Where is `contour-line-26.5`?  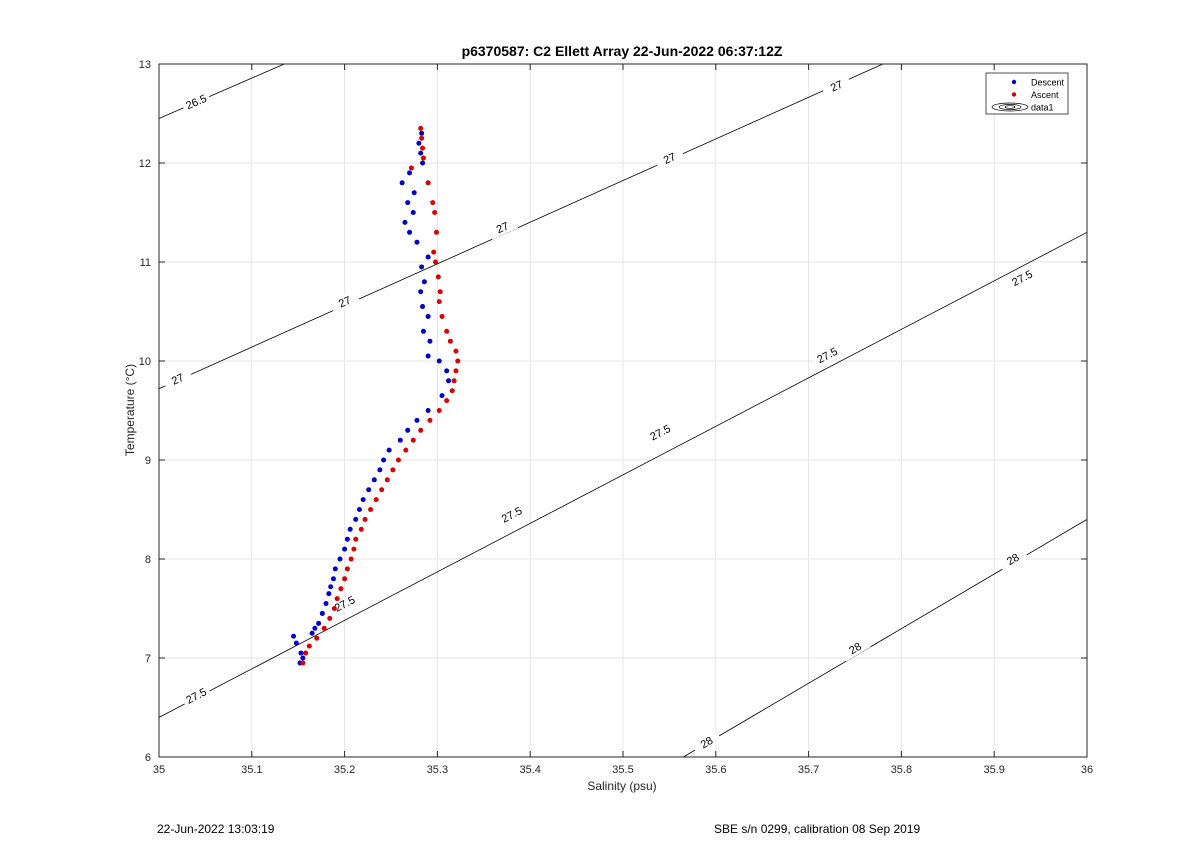 contour-line-26.5 is located at coordinates (221, 91).